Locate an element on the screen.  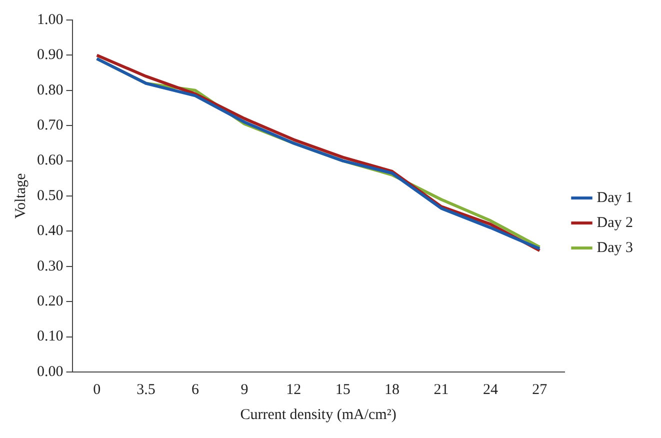
x-tick-label: 21 is located at coordinates (441, 390).